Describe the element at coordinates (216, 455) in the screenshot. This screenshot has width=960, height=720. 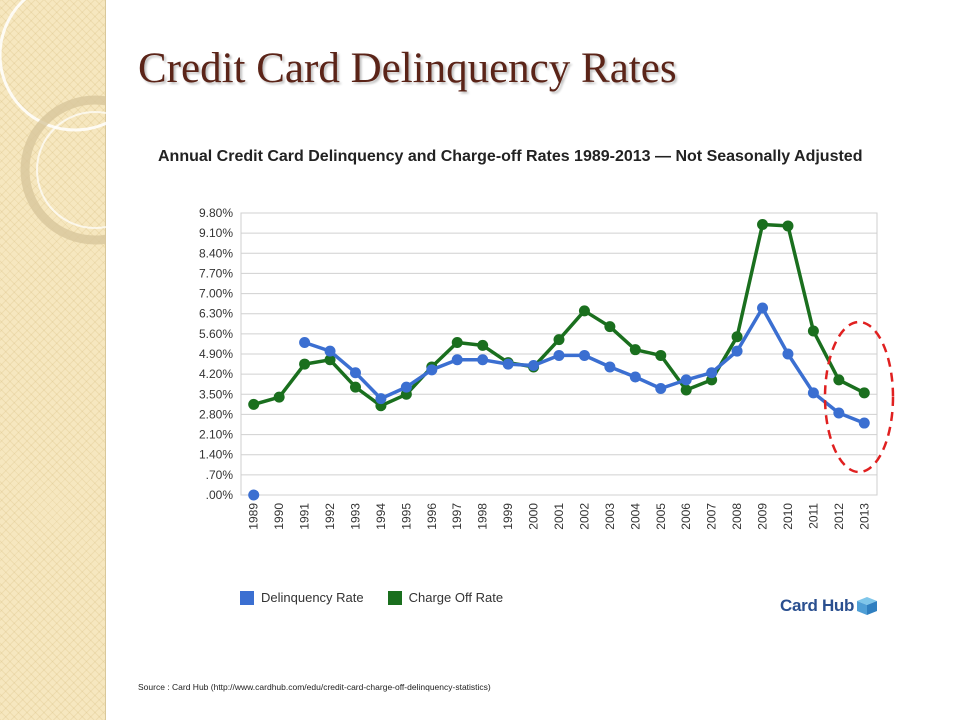
I see `y-tick-label: 1.40%` at that location.